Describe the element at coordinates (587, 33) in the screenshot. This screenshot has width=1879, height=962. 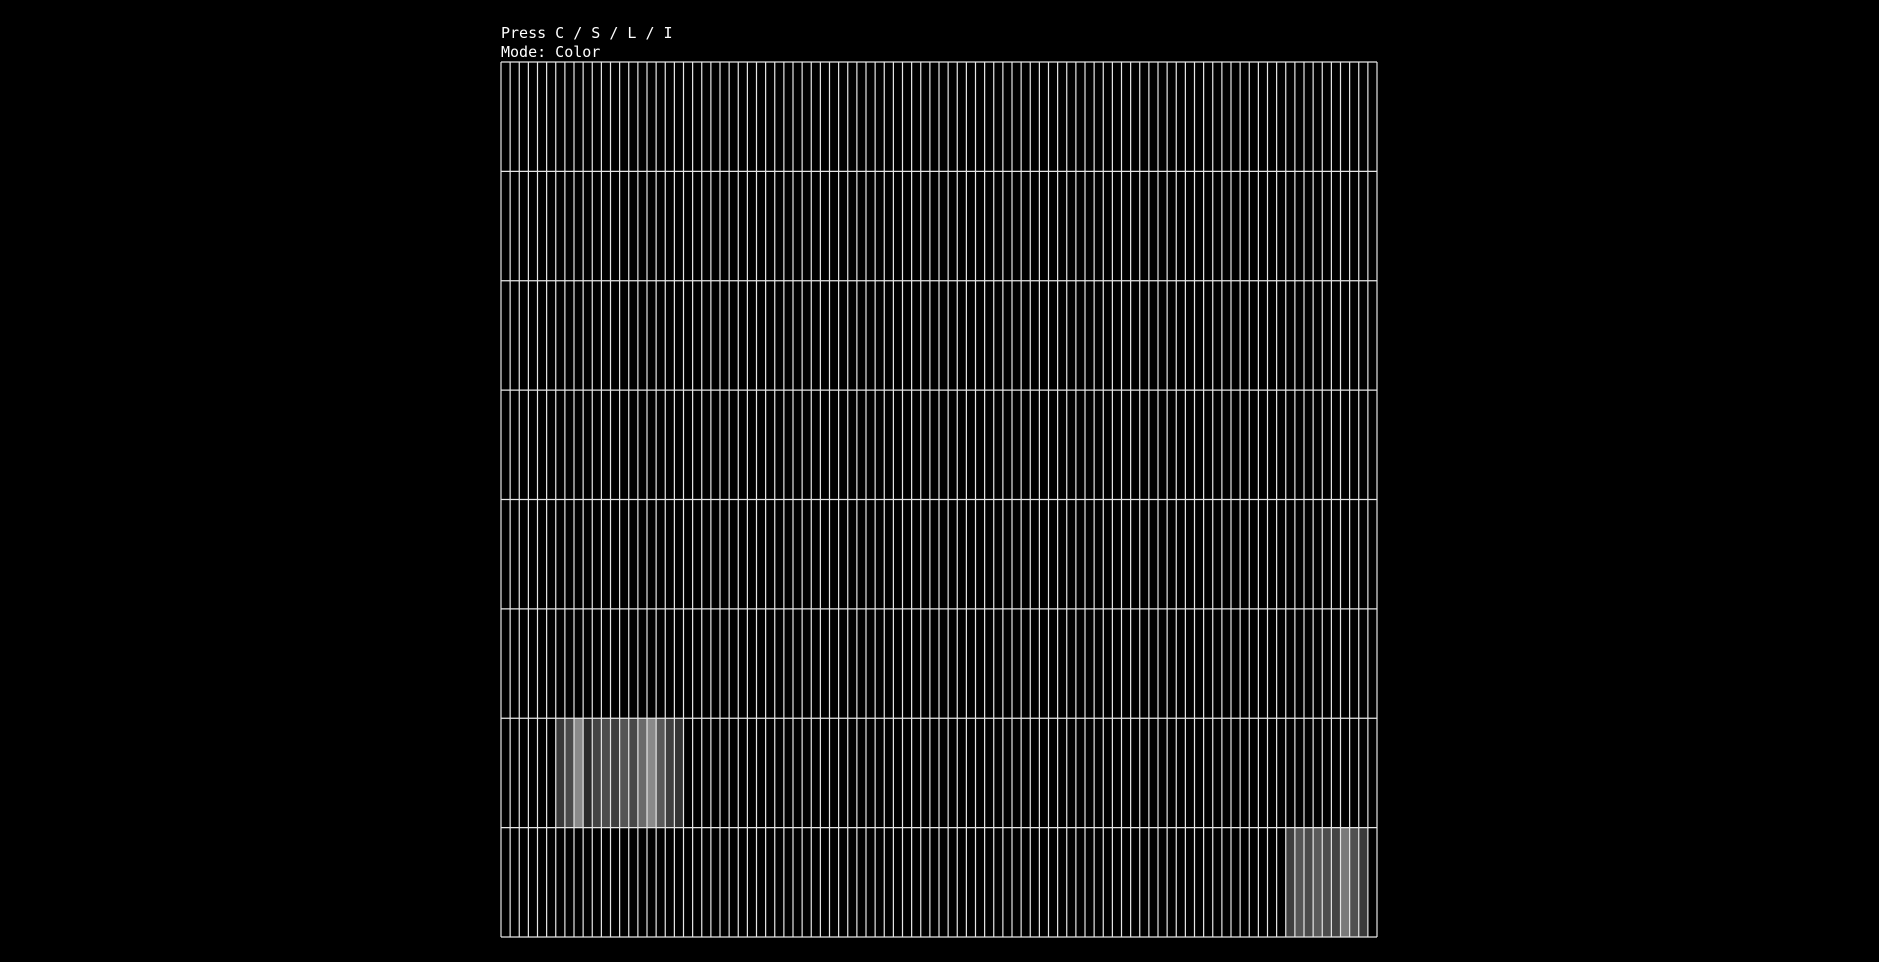
I see `key-hint: Press C / S / L / I` at that location.